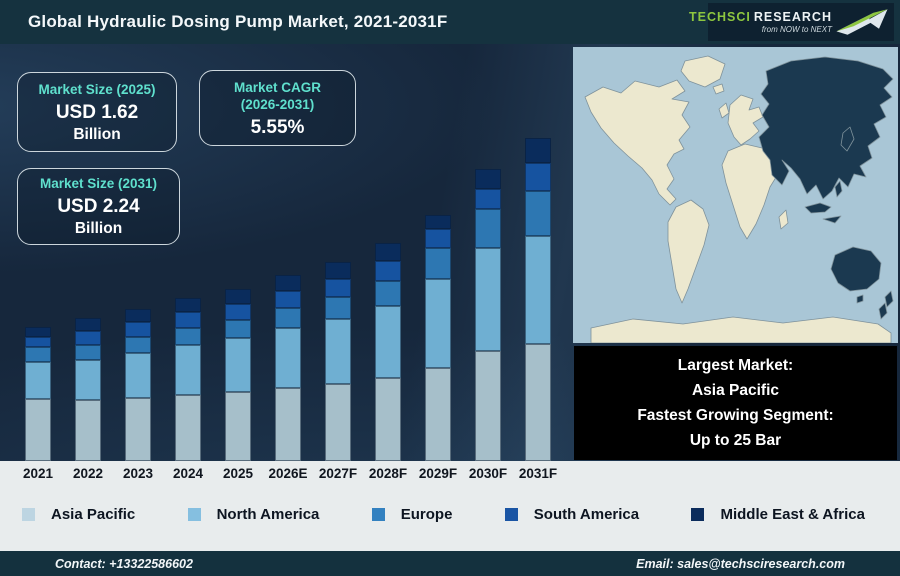 The height and width of the screenshot is (576, 900). What do you see at coordinates (388, 293) in the screenshot?
I see `segment-2028F-europe` at bounding box center [388, 293].